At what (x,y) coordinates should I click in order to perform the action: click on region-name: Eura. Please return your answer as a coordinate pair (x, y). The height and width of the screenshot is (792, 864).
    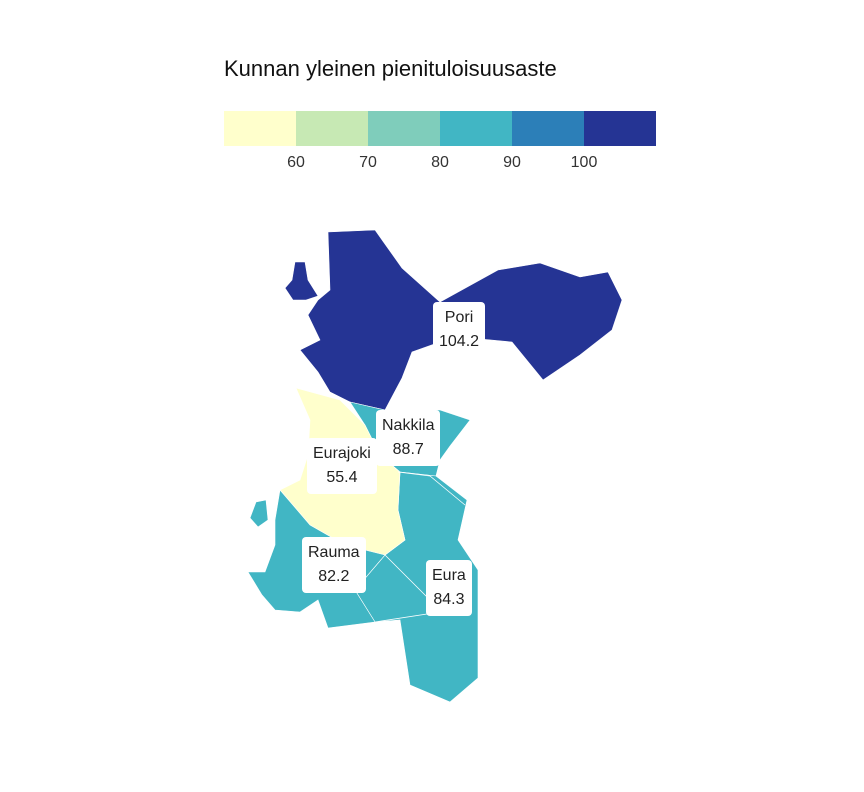
    Looking at the image, I should click on (449, 575).